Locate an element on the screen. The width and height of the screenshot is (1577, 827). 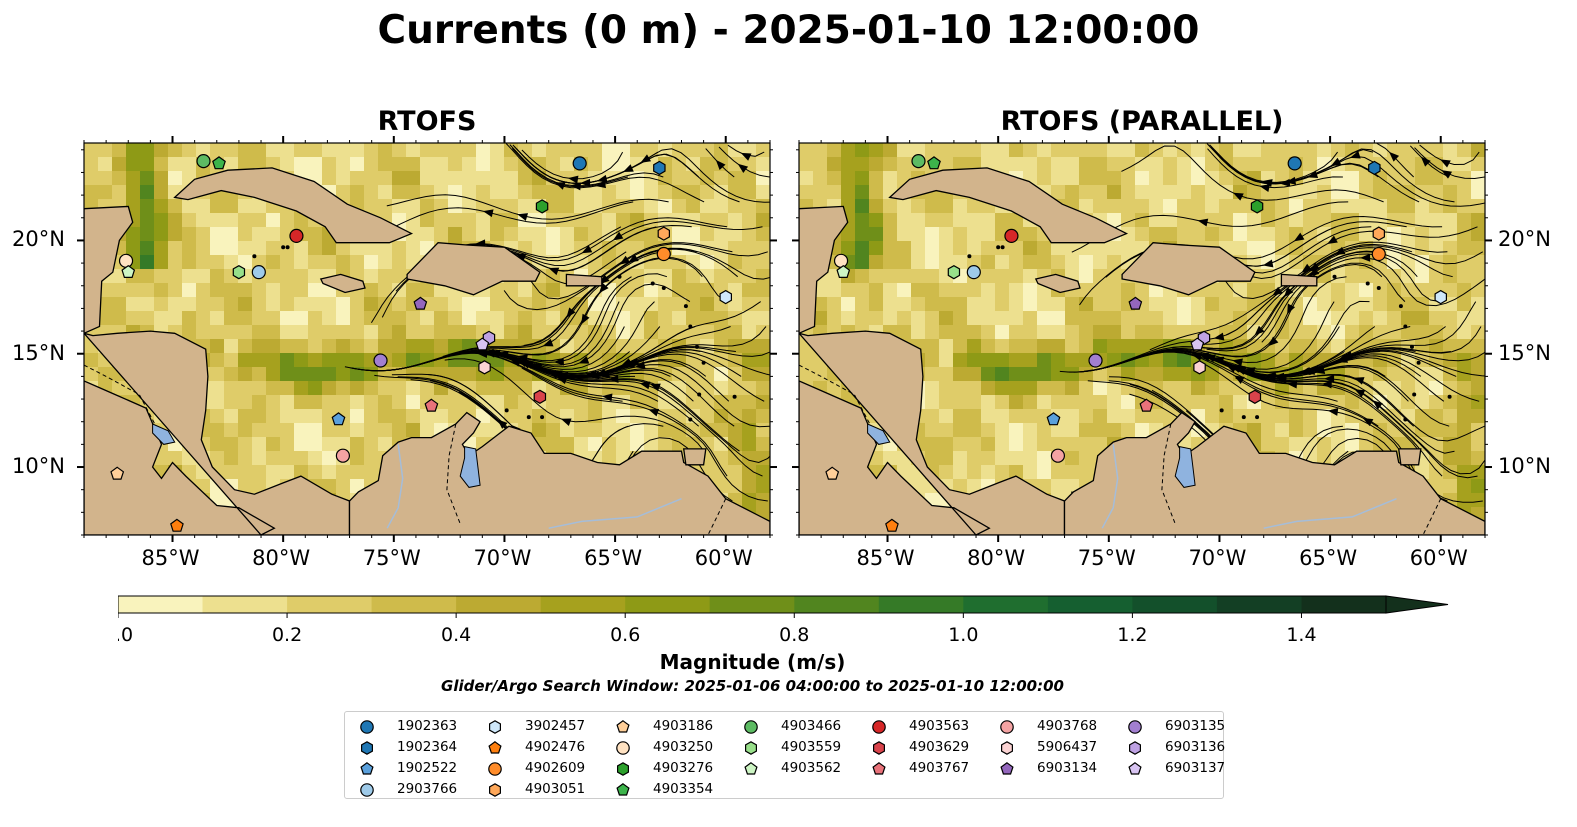
colorbar-tick-label: 0.0 is located at coordinates (125, 635).